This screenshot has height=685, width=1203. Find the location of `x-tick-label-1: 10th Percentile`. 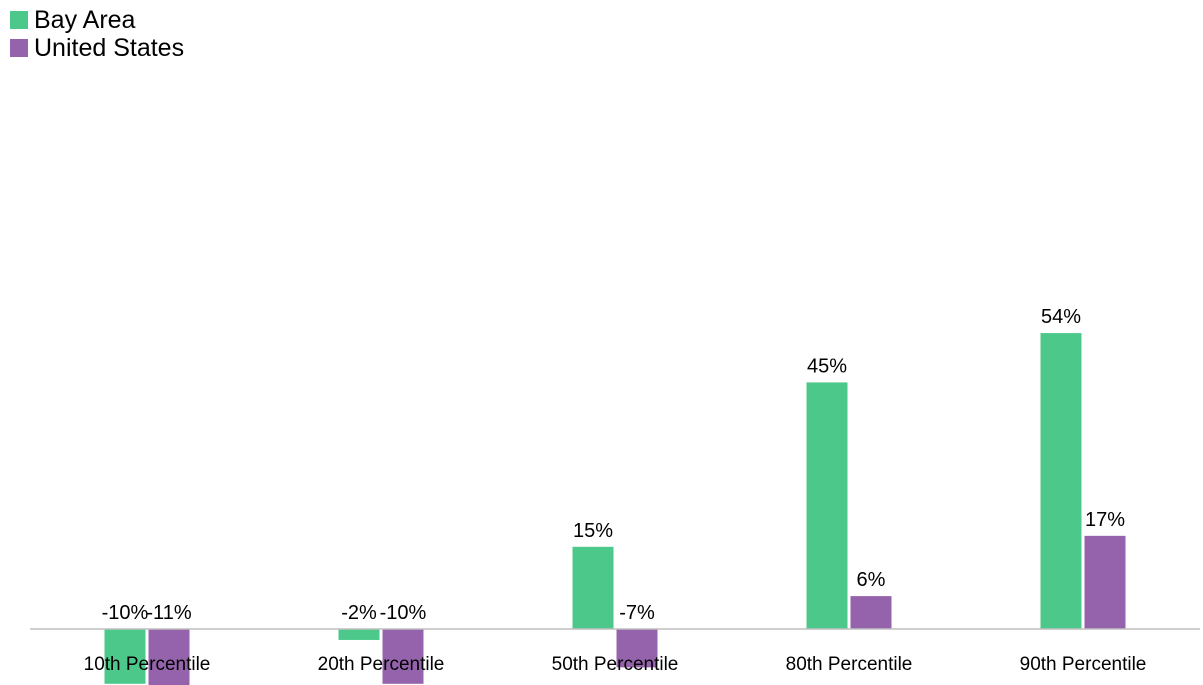

x-tick-label-1: 10th Percentile is located at coordinates (147, 664).